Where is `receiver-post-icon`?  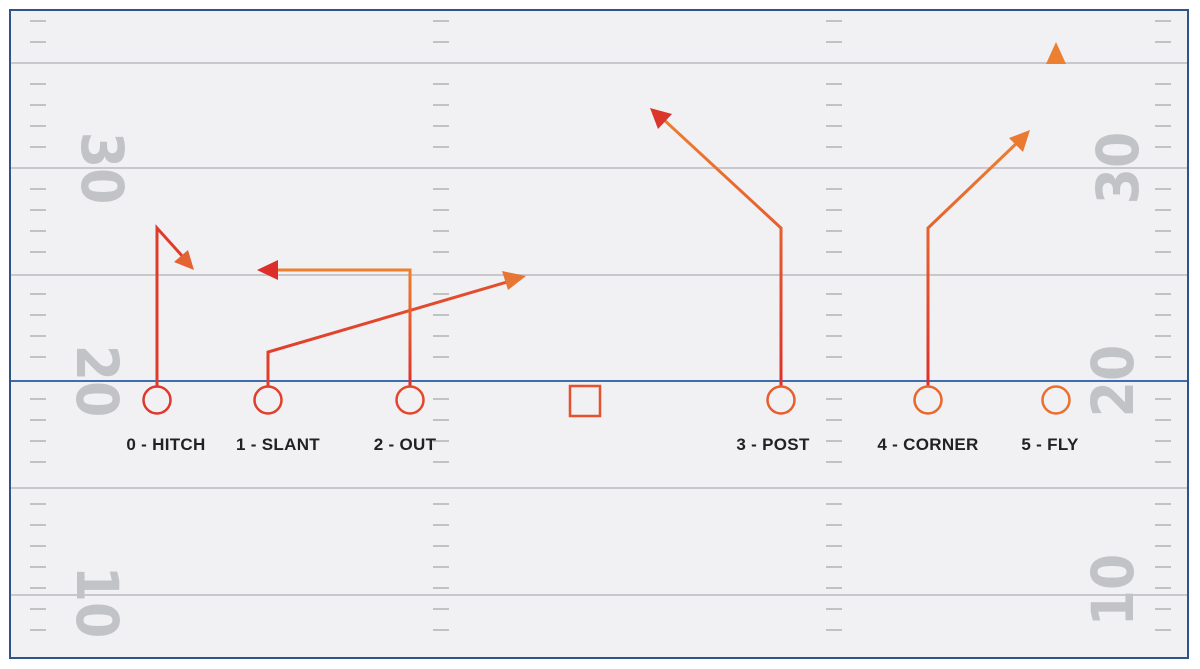 receiver-post-icon is located at coordinates (781, 400).